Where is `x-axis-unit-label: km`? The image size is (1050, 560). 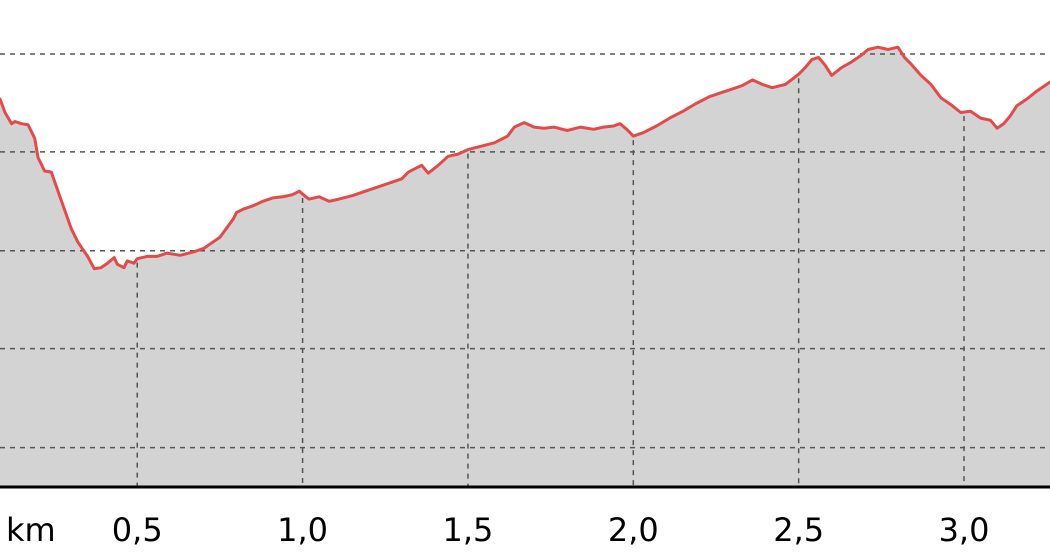
x-axis-unit-label: km is located at coordinates (31, 530).